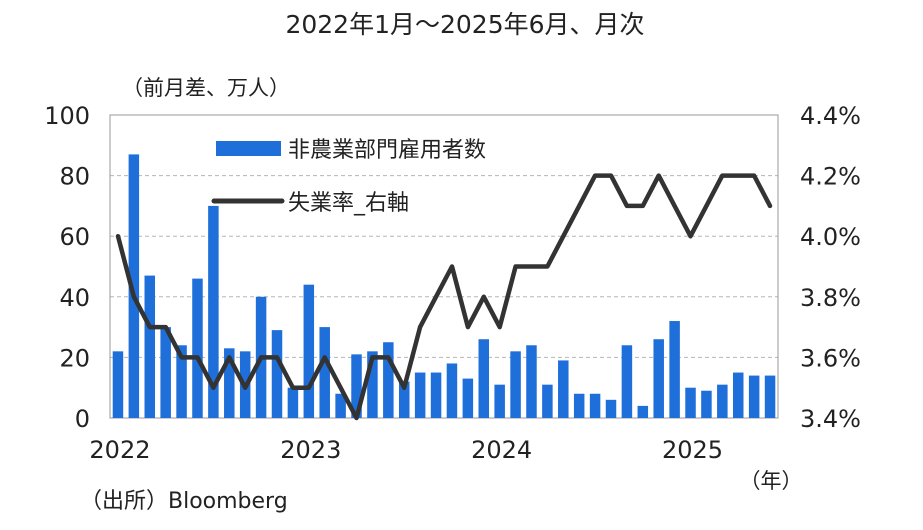 The width and height of the screenshot is (923, 530). Describe the element at coordinates (184, 501) in the screenshot. I see `source-note: （出所）Bloomberg` at that location.